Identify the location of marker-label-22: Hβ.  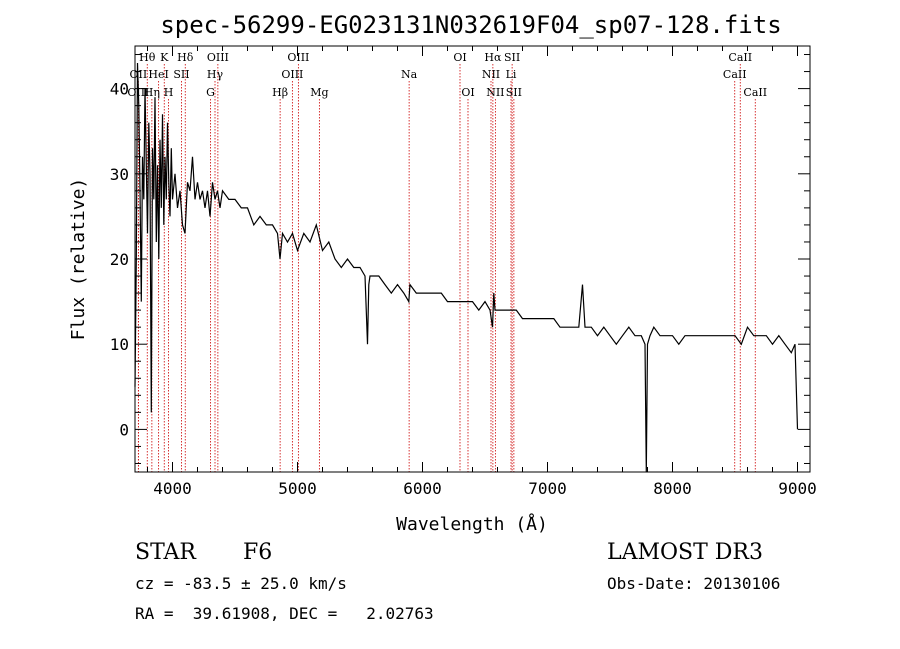
(280, 92).